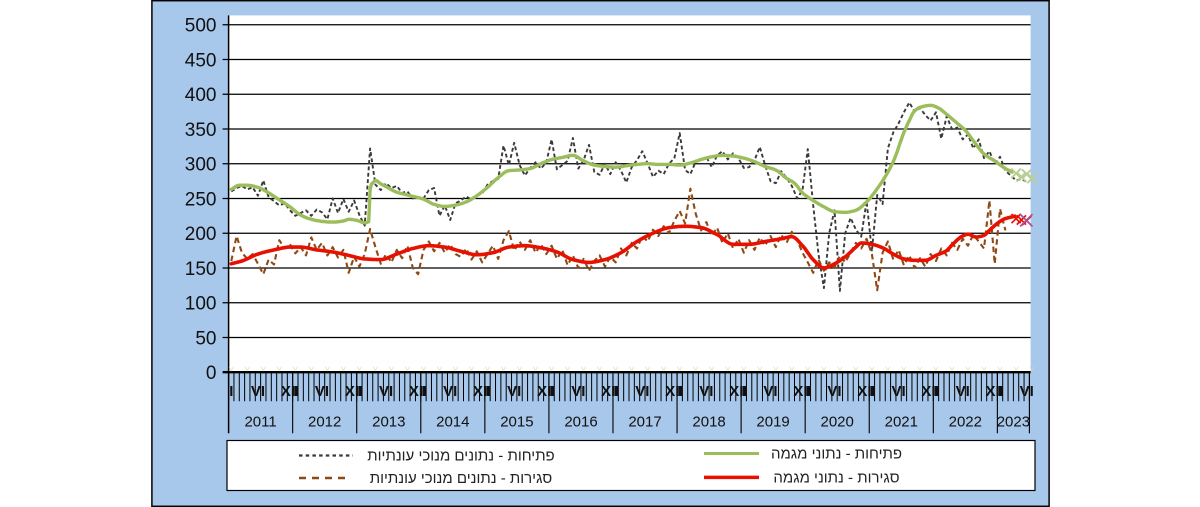 The image size is (1200, 507). What do you see at coordinates (211, 373) in the screenshot?
I see `svg-text: 0` at bounding box center [211, 373].